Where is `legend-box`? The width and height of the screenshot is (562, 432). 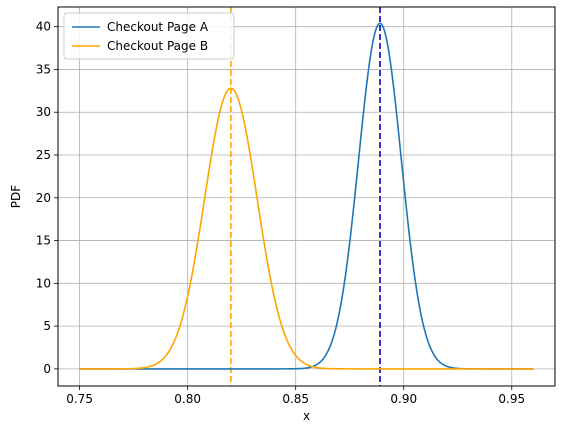
legend-box is located at coordinates (149, 36).